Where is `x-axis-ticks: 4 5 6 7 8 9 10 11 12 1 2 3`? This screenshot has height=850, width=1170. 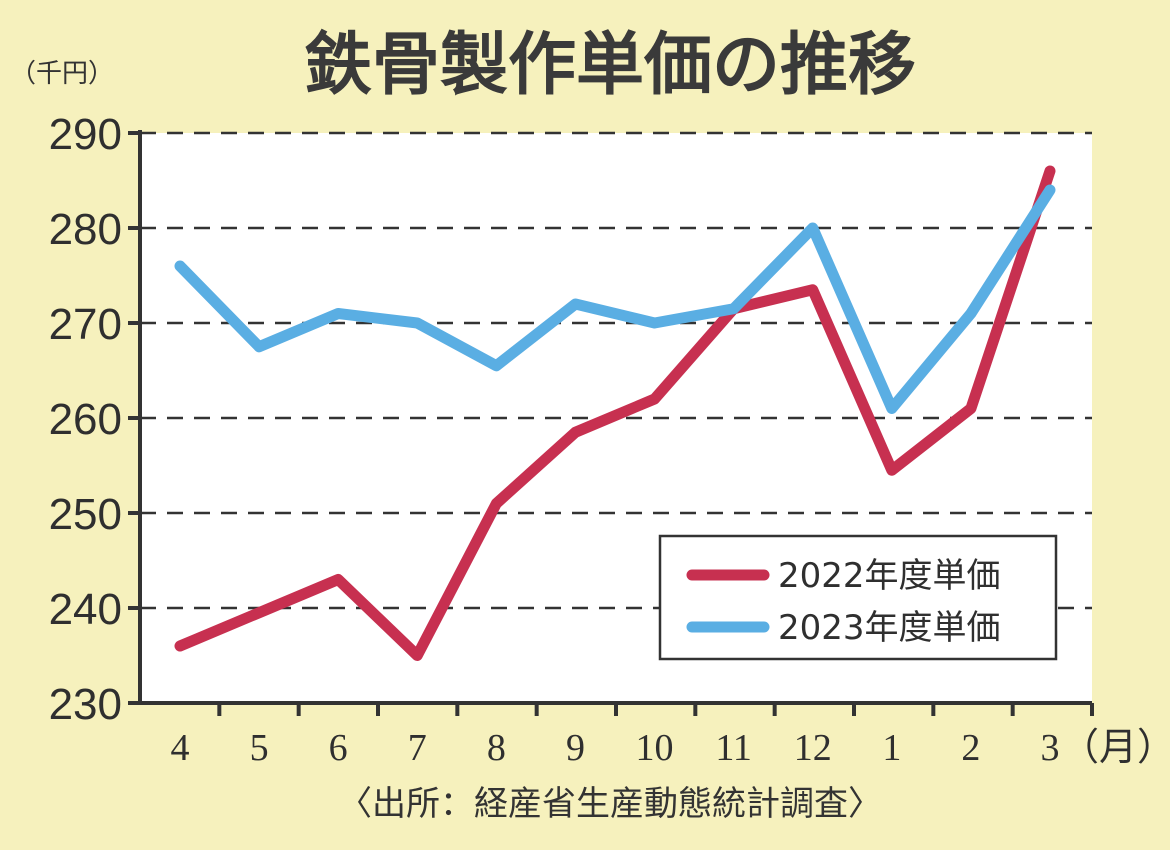 x-axis-ticks: 4 5 6 7 8 9 10 11 12 1 2 3 is located at coordinates (632, 736).